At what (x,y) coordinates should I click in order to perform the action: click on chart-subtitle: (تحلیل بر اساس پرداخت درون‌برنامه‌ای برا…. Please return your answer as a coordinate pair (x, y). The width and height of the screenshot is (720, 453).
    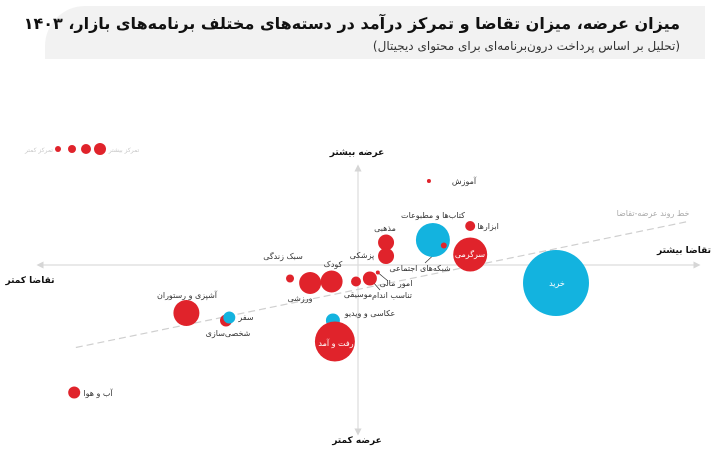
    Looking at the image, I should click on (526, 46).